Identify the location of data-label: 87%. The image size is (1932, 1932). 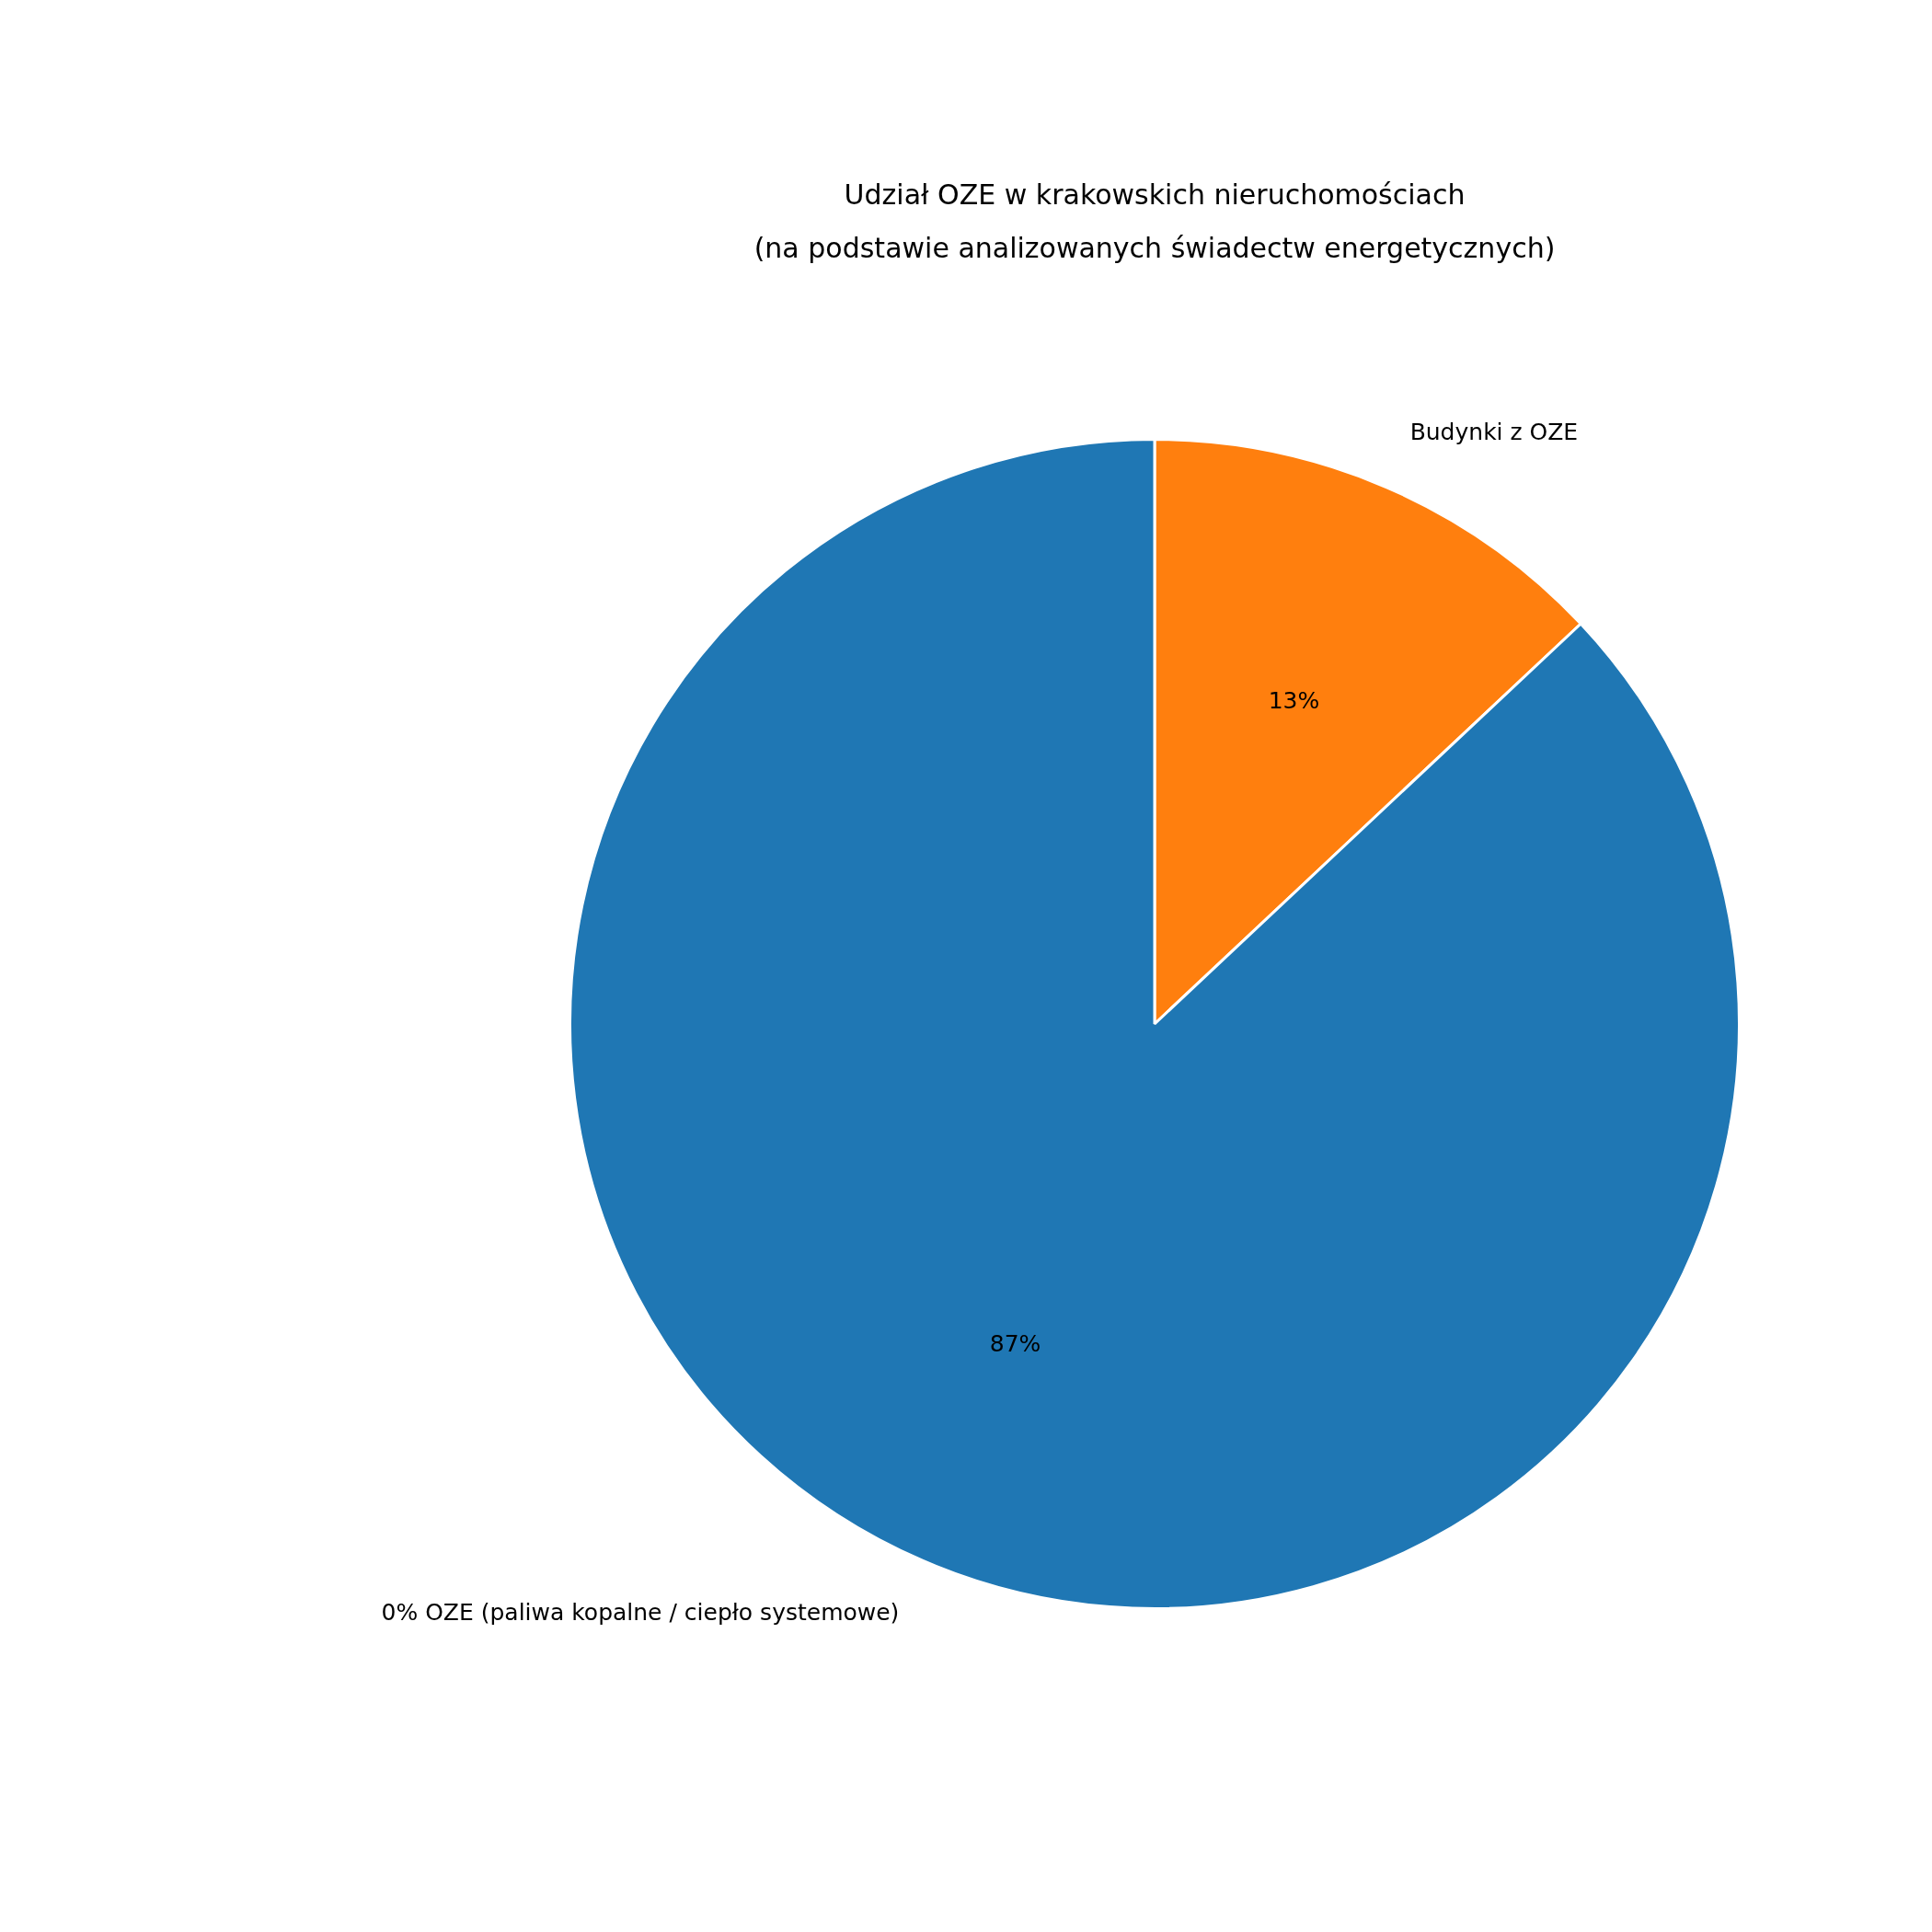
(1015, 1344).